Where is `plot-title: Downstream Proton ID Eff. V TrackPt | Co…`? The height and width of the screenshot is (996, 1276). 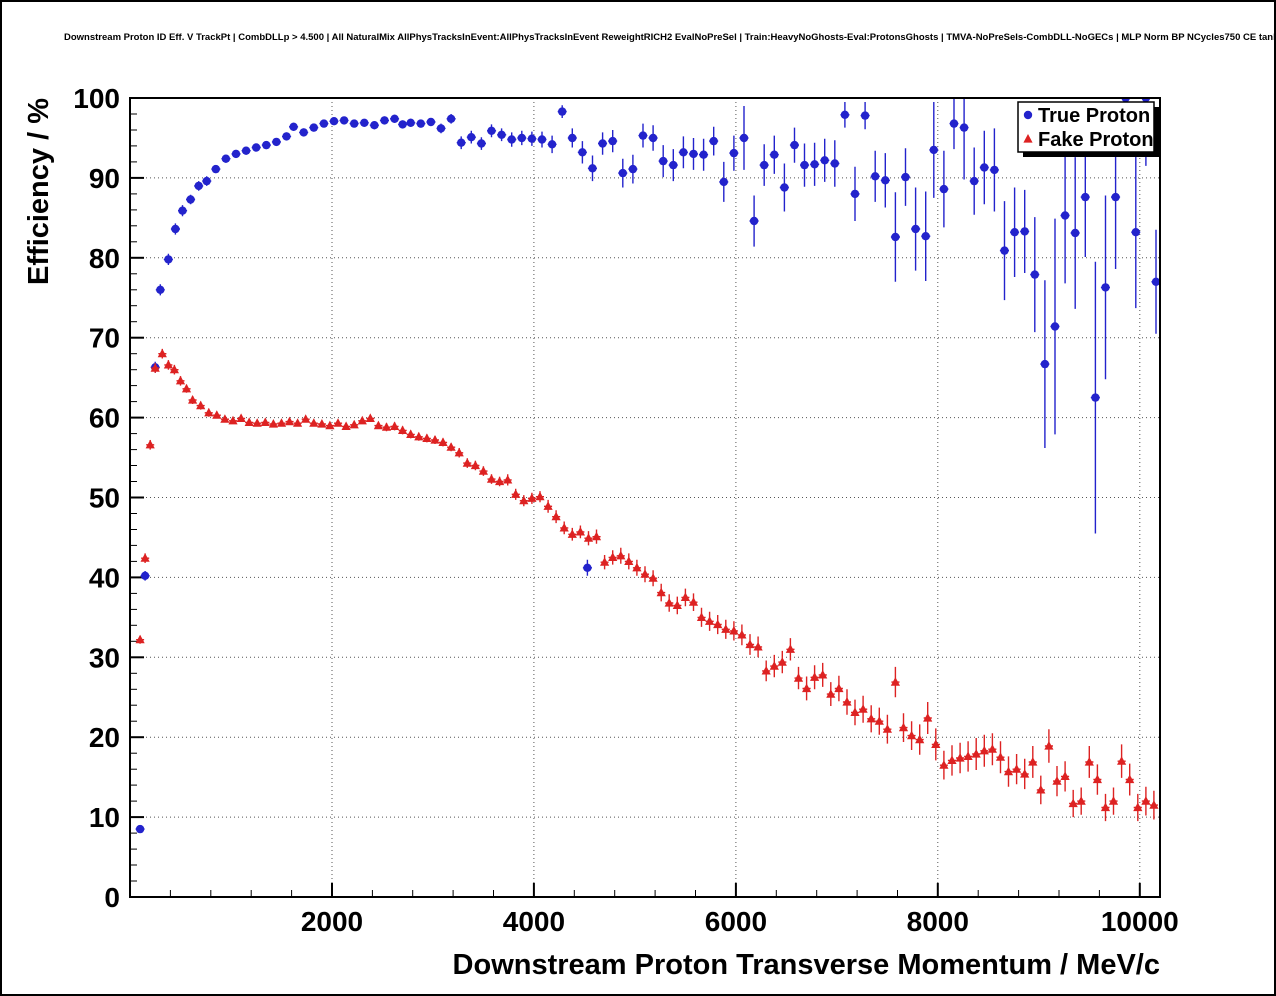 plot-title: Downstream Proton ID Eff. V TrackPt | Co… is located at coordinates (669, 37).